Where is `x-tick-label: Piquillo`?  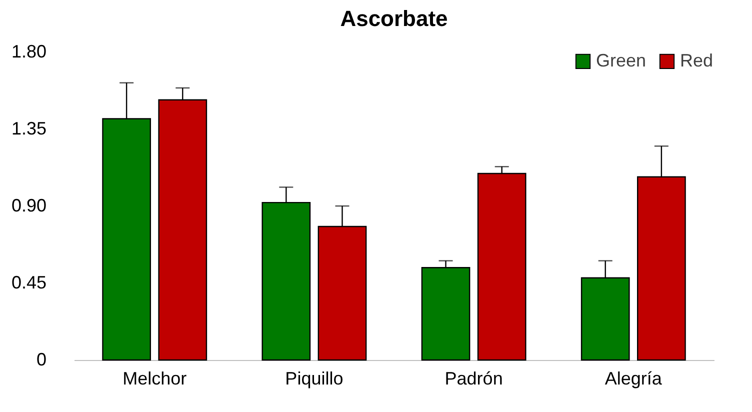 x-tick-label: Piquillo is located at coordinates (314, 378).